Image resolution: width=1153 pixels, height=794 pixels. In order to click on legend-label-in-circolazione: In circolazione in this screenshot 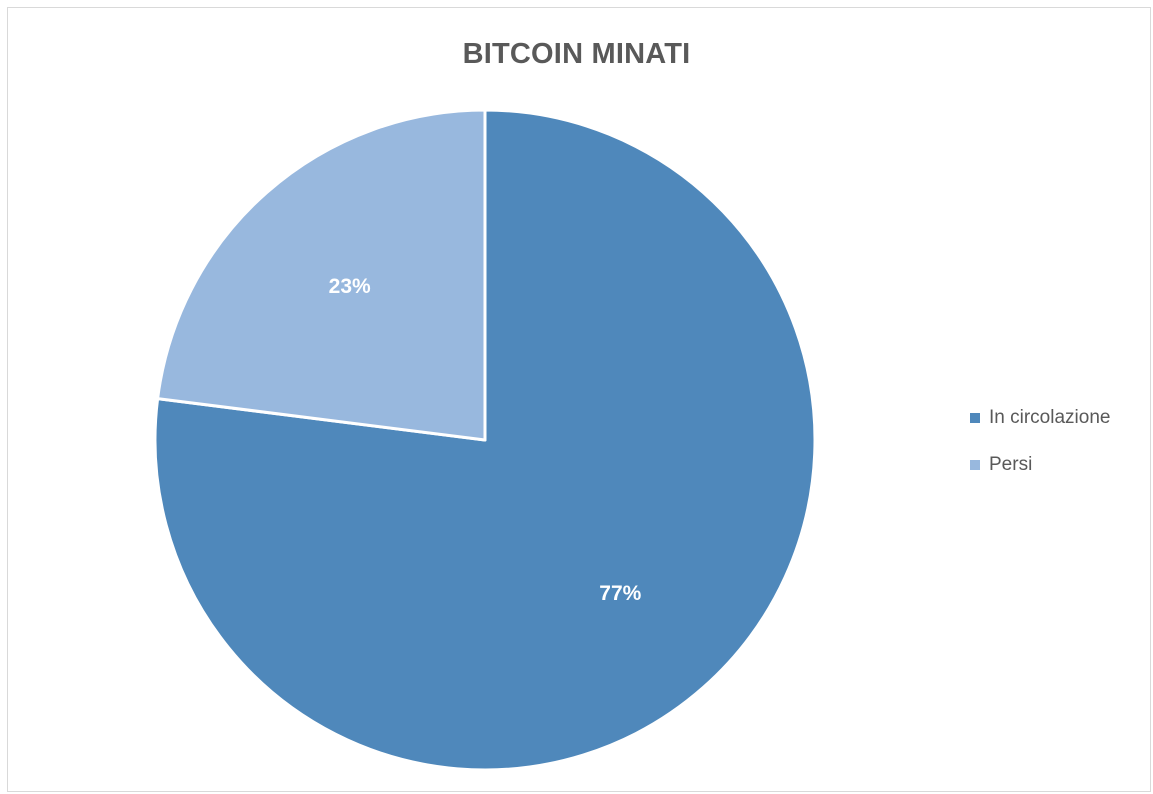, I will do `click(1050, 417)`.